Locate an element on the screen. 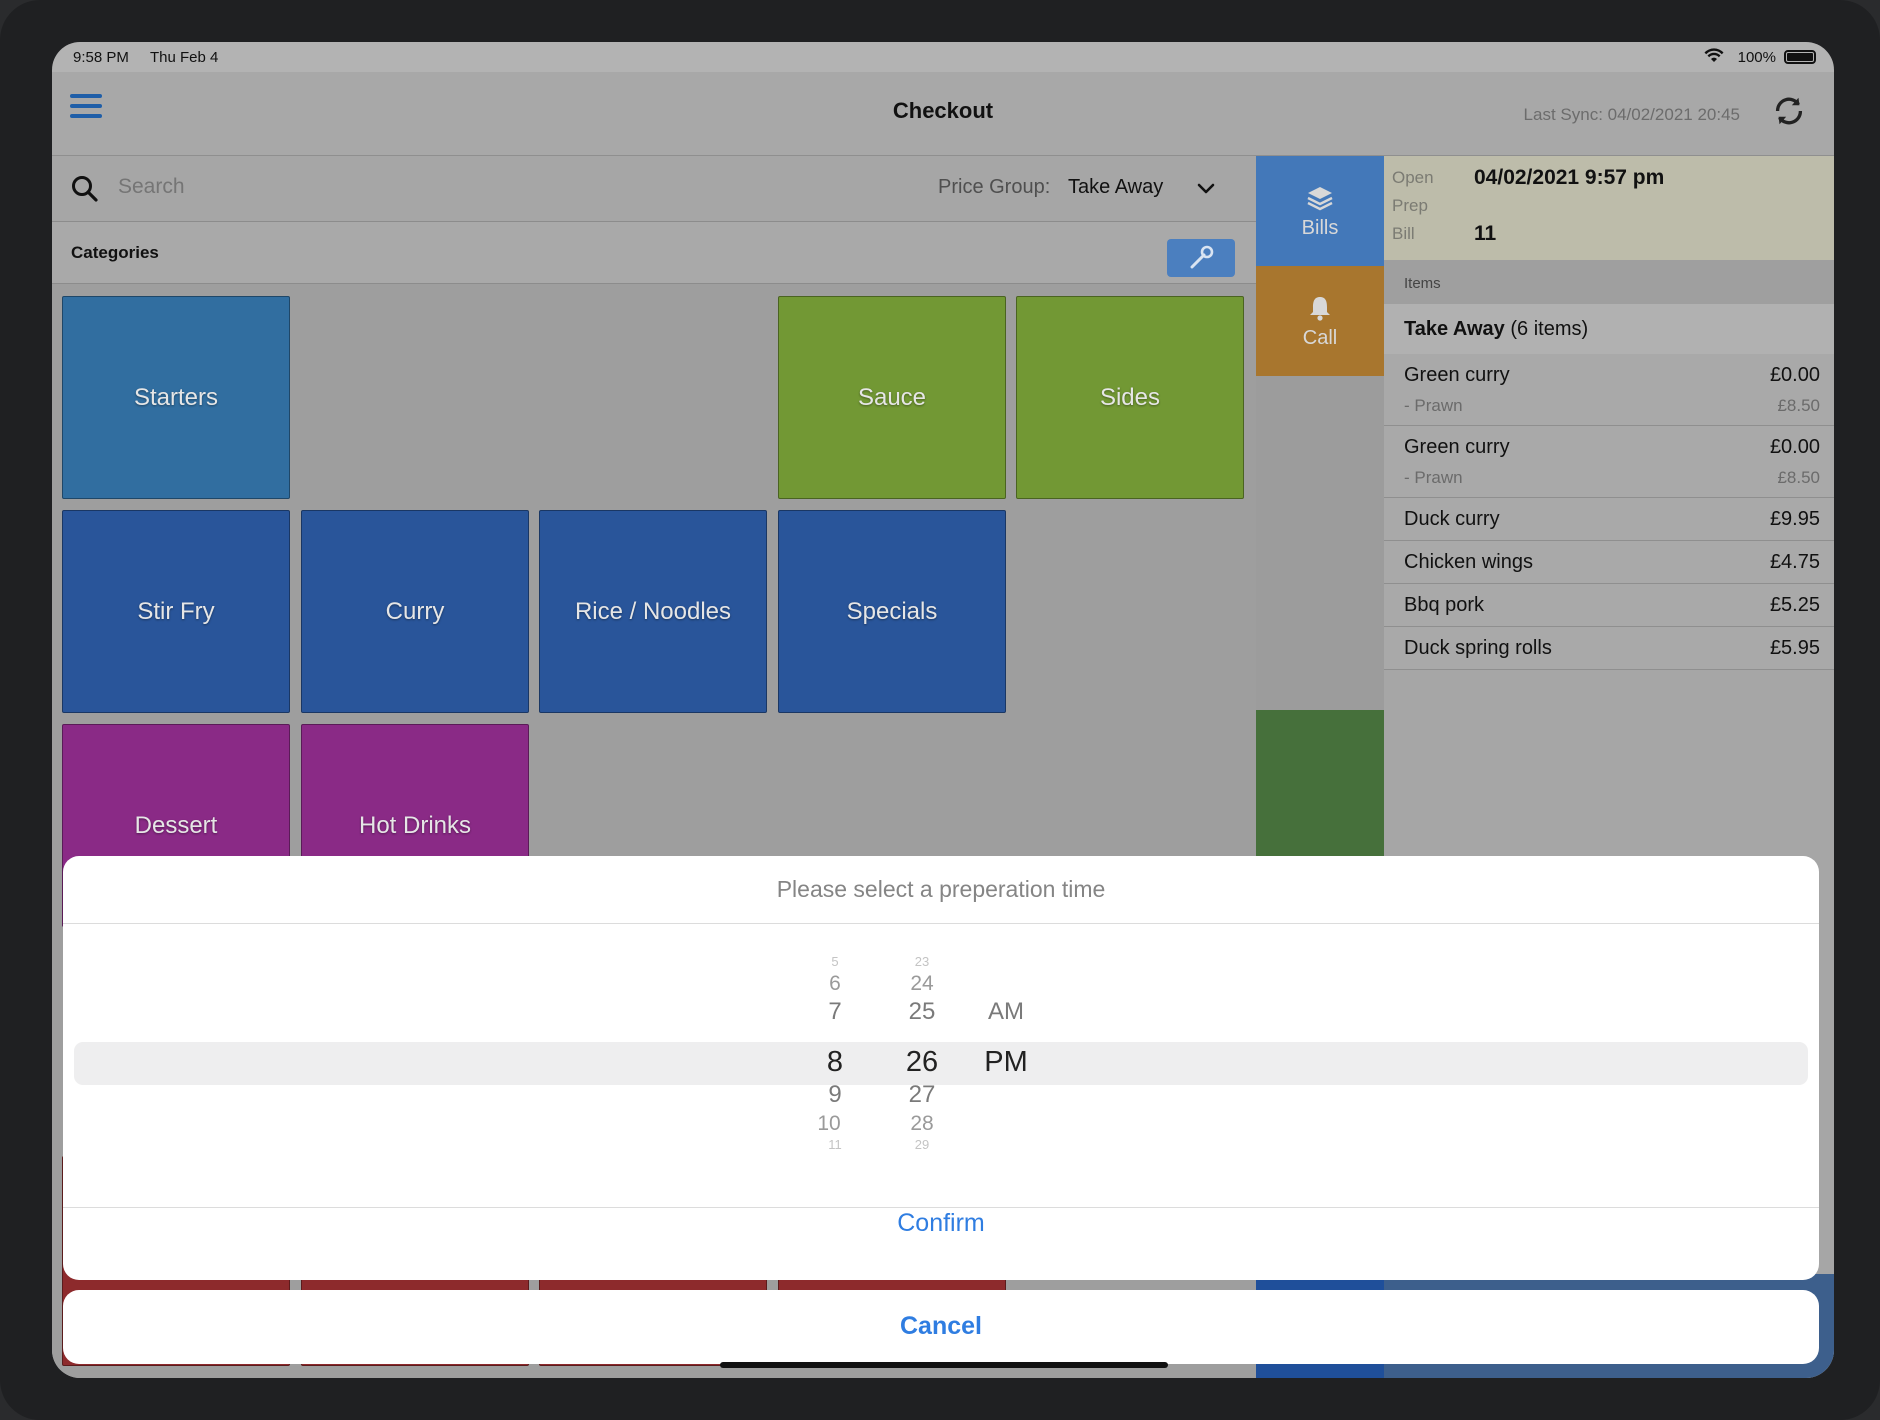 The height and width of the screenshot is (1420, 1880). edit-categories-button is located at coordinates (1201, 258).